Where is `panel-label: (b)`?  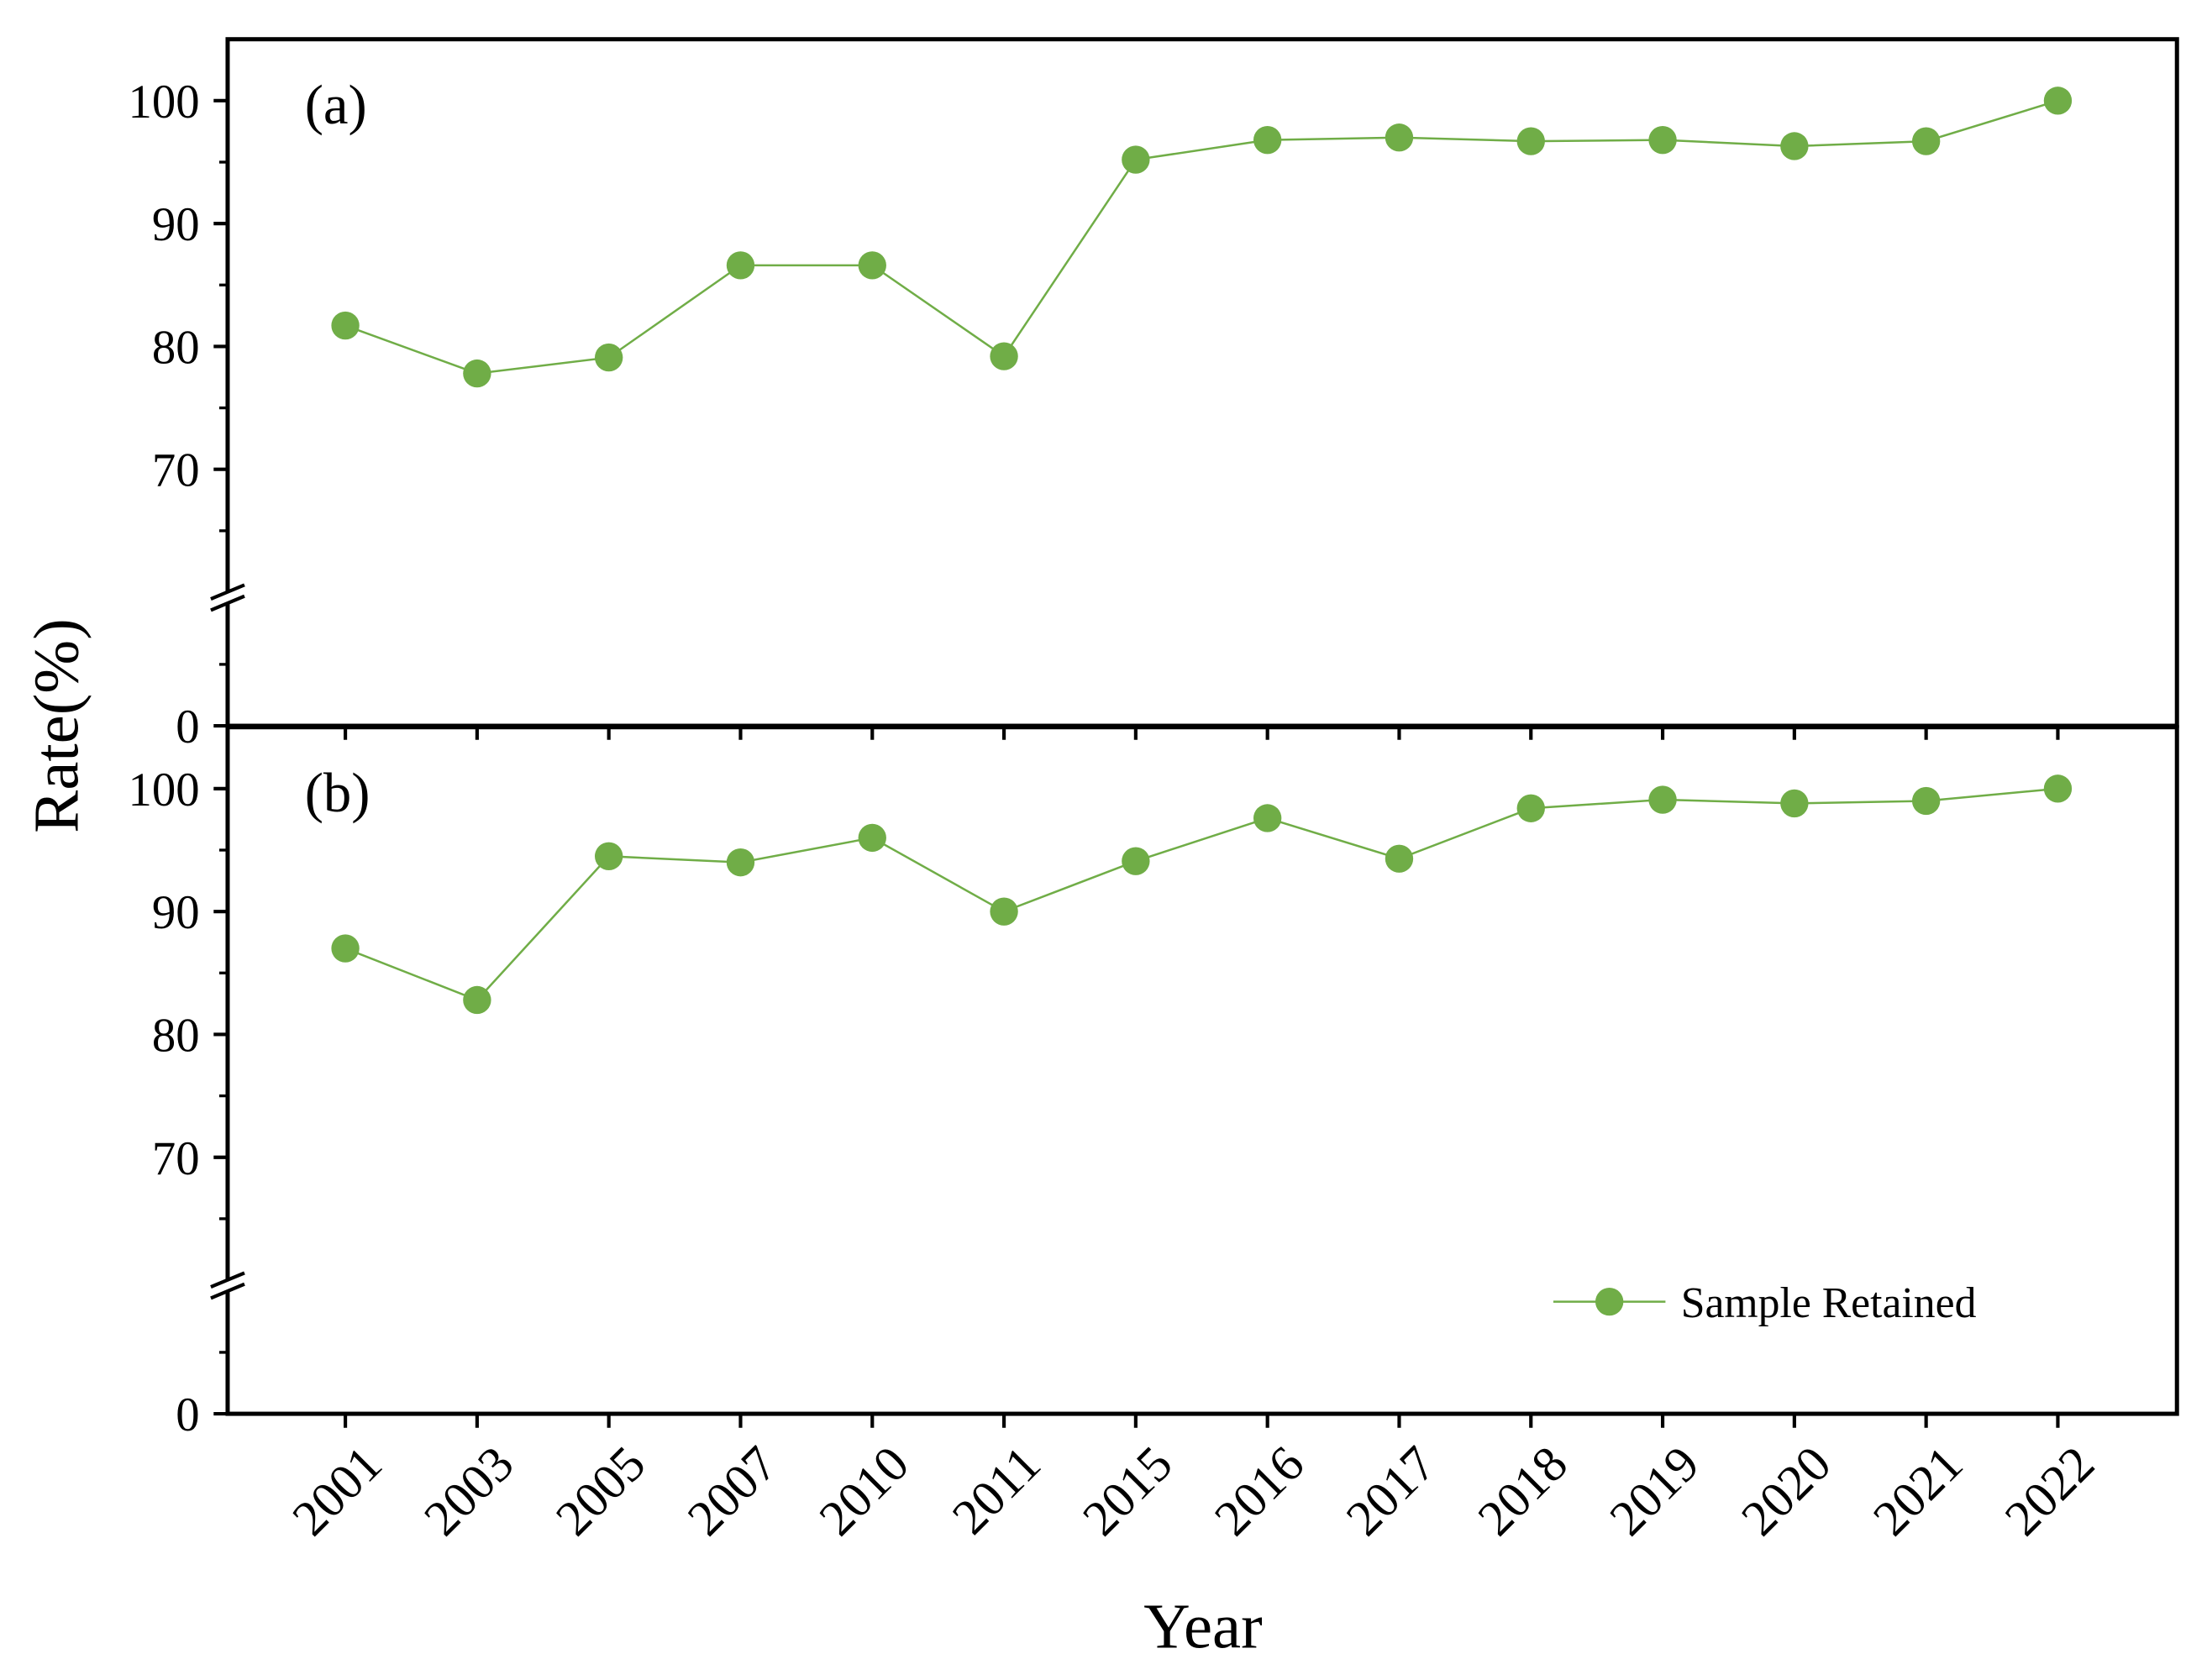
panel-label: (b) is located at coordinates (338, 793).